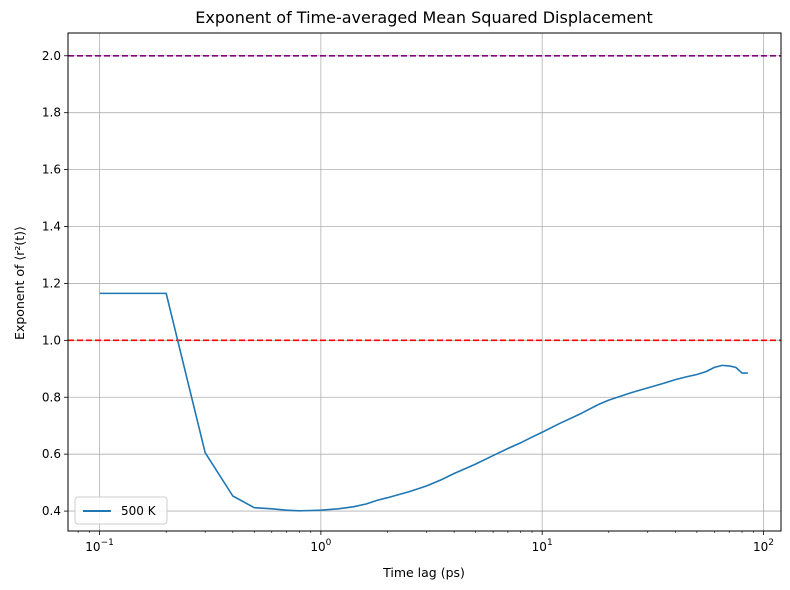 The height and width of the screenshot is (590, 790). I want to click on y-tick-label: 0.8, so click(51, 397).